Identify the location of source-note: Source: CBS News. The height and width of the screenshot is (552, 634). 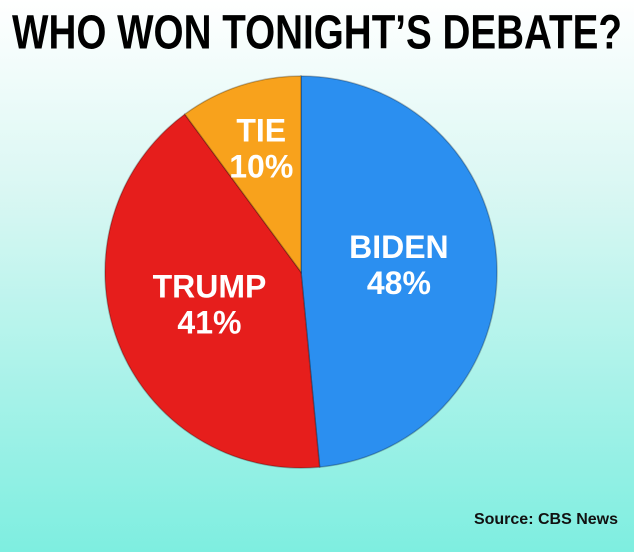
(546, 519).